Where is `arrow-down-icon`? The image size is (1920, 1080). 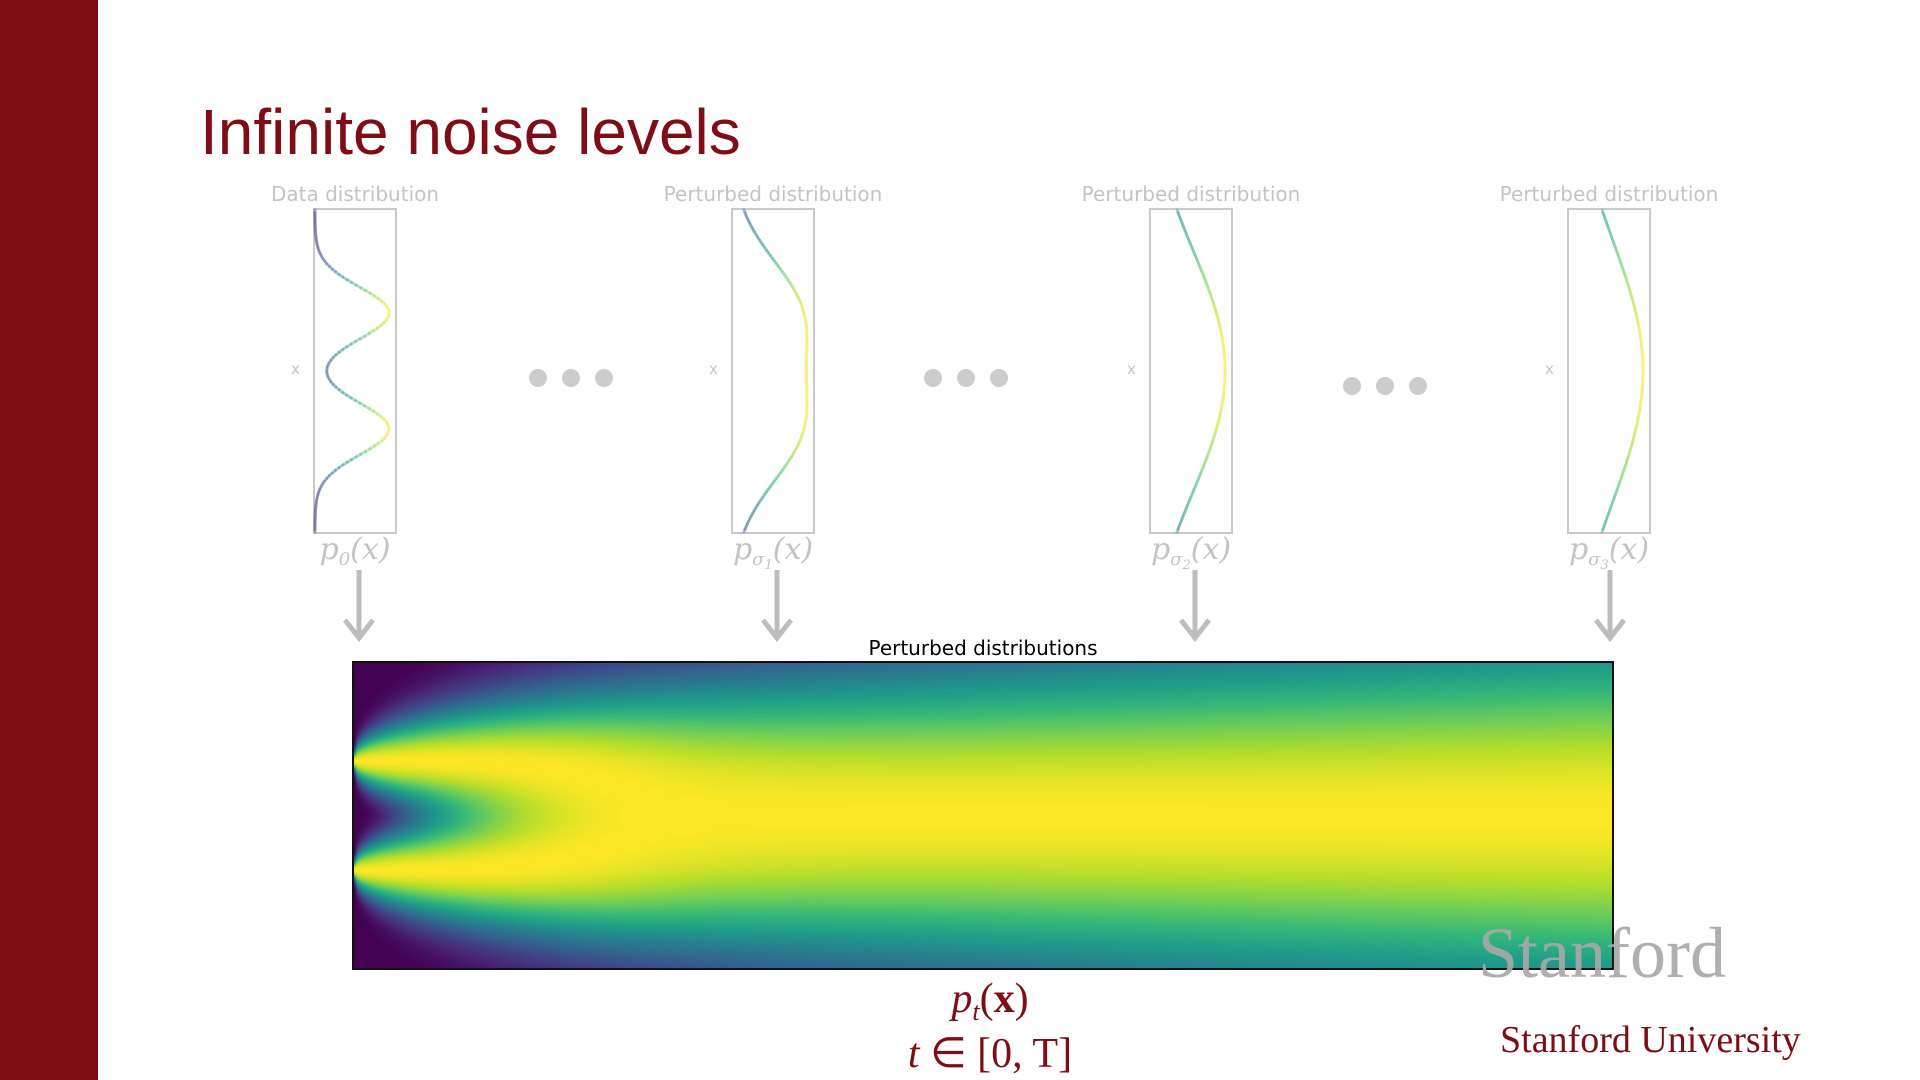
arrow-down-icon is located at coordinates (359, 606).